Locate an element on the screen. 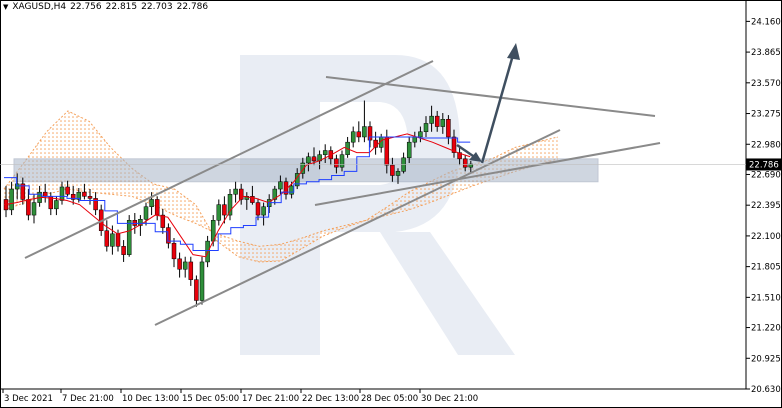  time-tick-label: 17 Dec 21:00 is located at coordinates (270, 399).